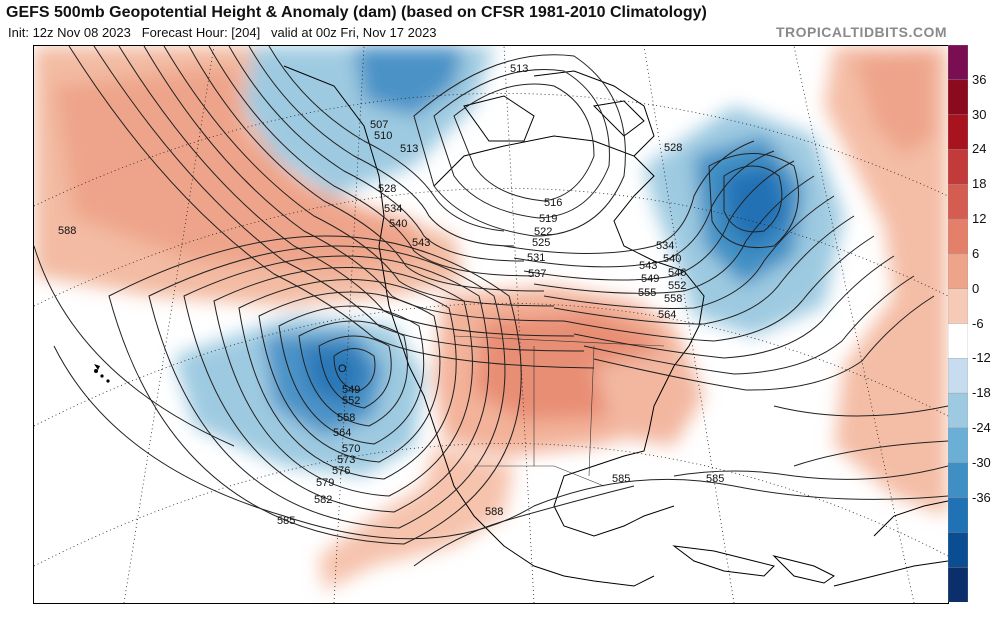 The height and width of the screenshot is (623, 1000). What do you see at coordinates (537, 274) in the screenshot?
I see `contour-label: 537` at bounding box center [537, 274].